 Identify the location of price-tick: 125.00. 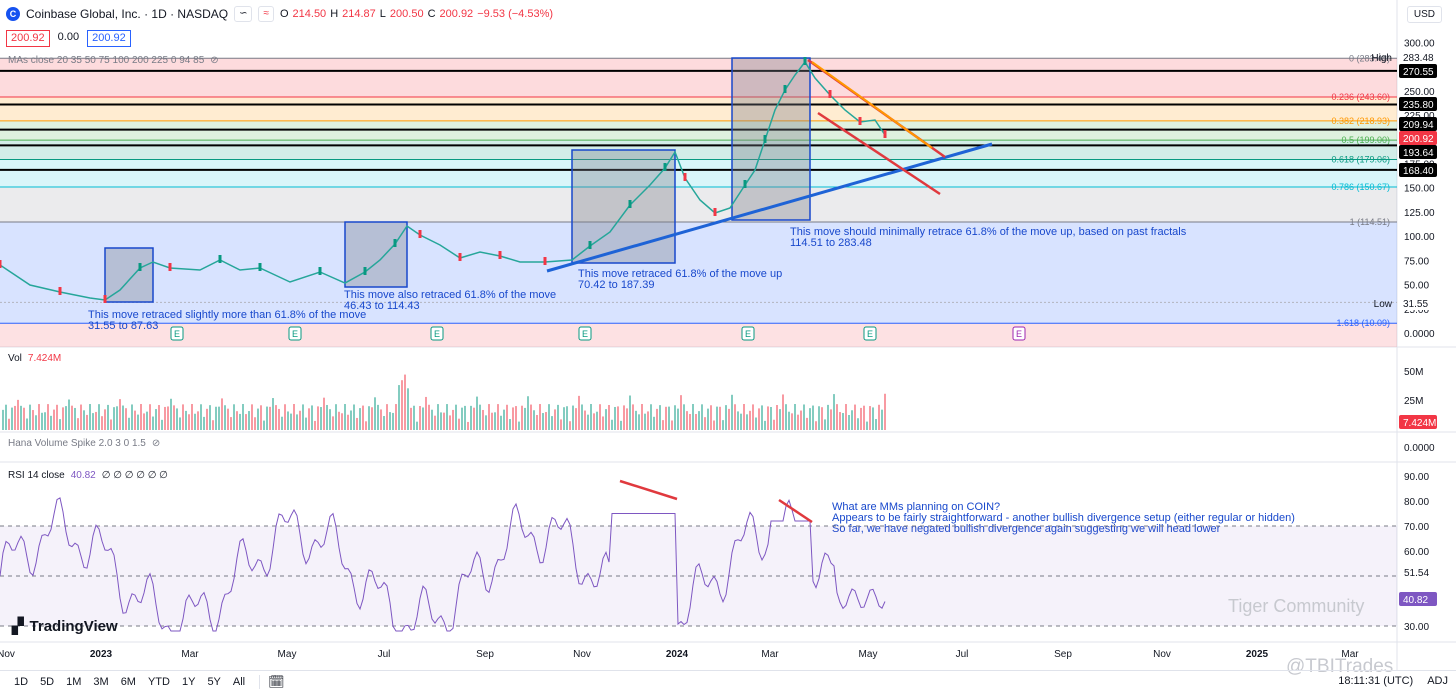
(1419, 213).